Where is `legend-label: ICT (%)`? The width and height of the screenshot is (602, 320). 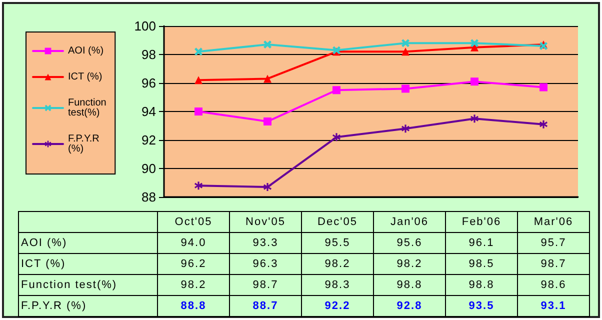 legend-label: ICT (%) is located at coordinates (85, 77).